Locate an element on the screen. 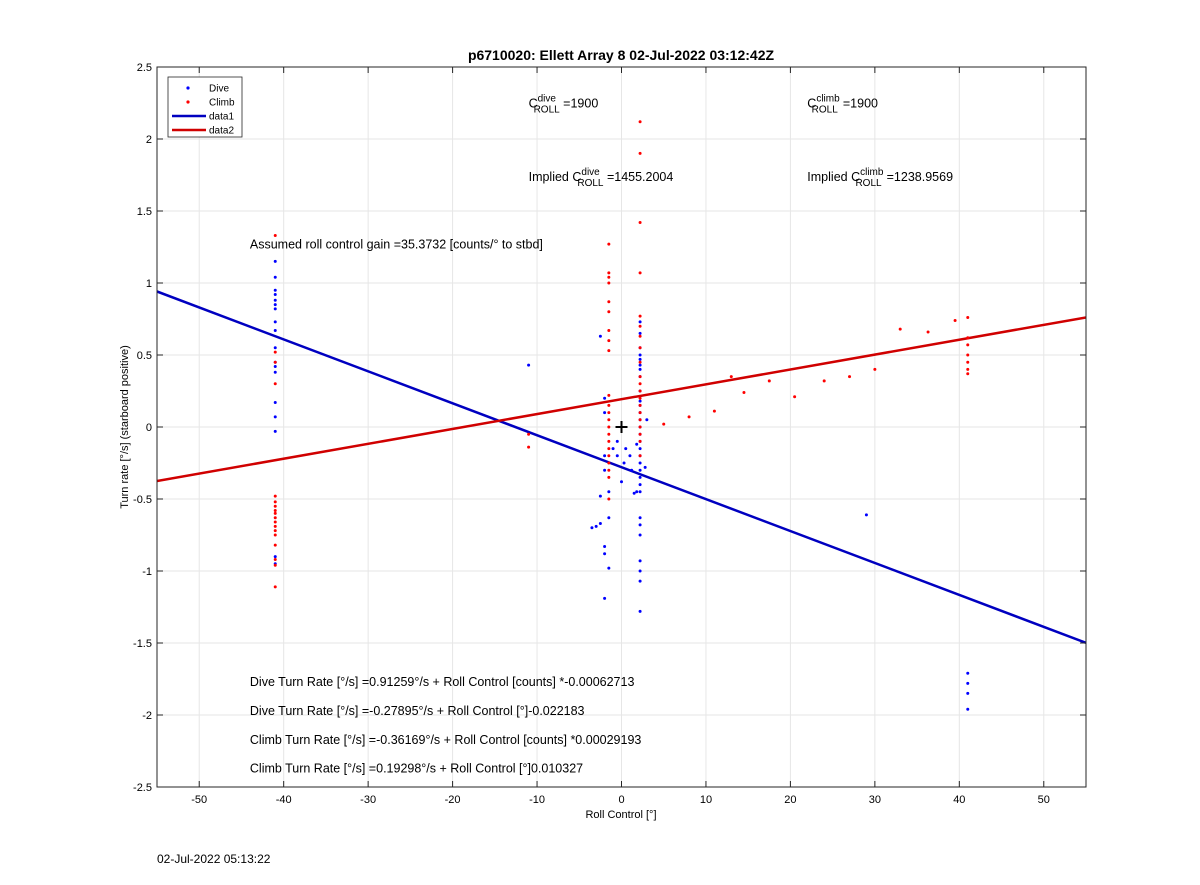 The height and width of the screenshot is (885, 1200). legend-box is located at coordinates (205, 107).